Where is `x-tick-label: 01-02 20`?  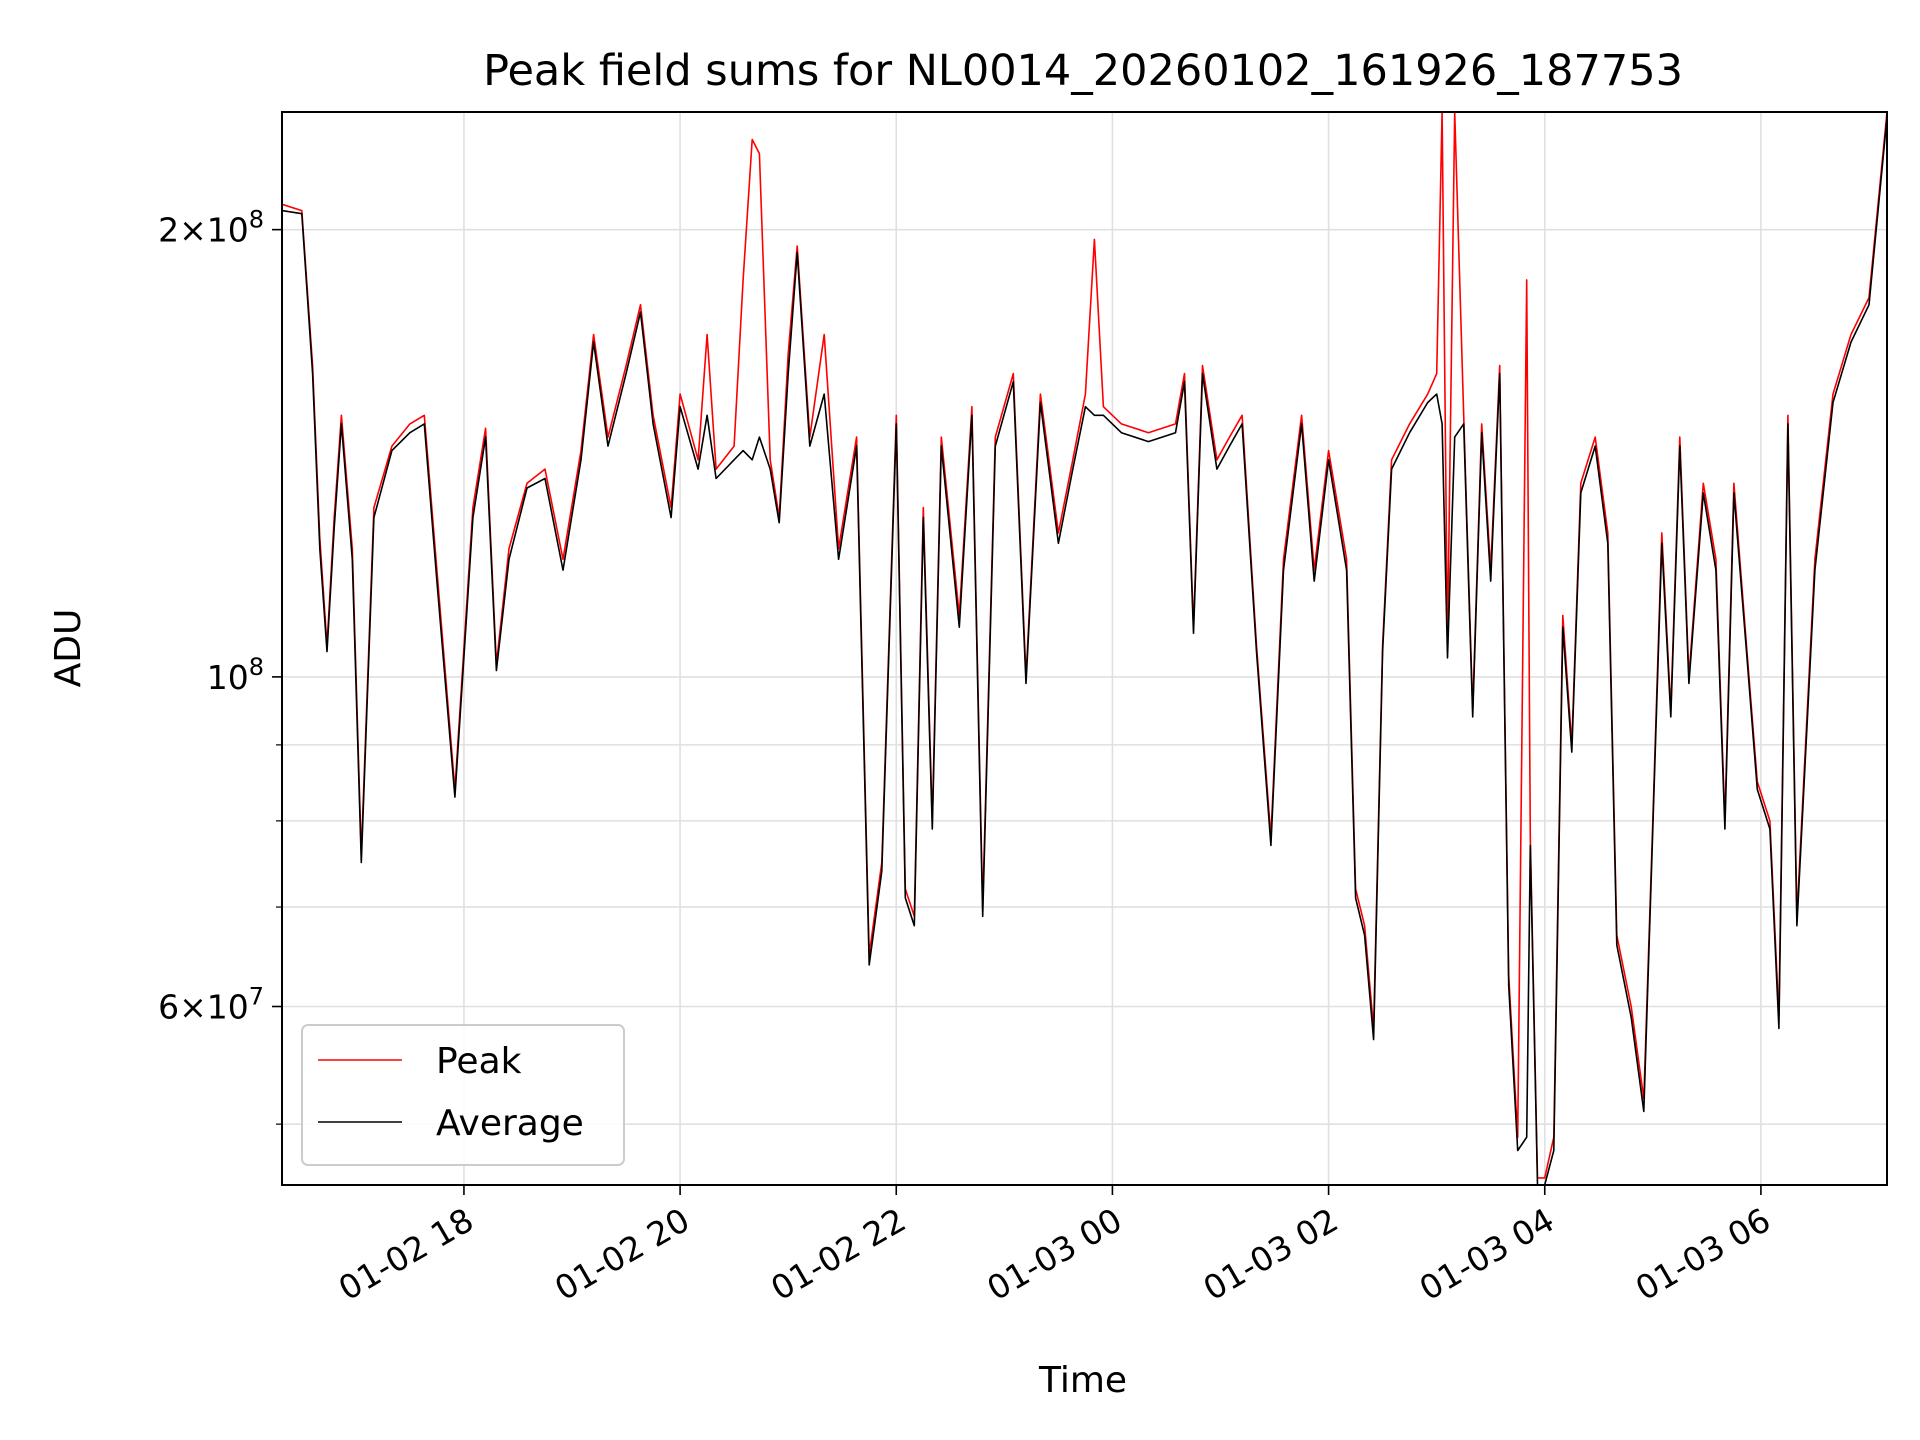
x-tick-label: 01-02 20 is located at coordinates (622, 1254).